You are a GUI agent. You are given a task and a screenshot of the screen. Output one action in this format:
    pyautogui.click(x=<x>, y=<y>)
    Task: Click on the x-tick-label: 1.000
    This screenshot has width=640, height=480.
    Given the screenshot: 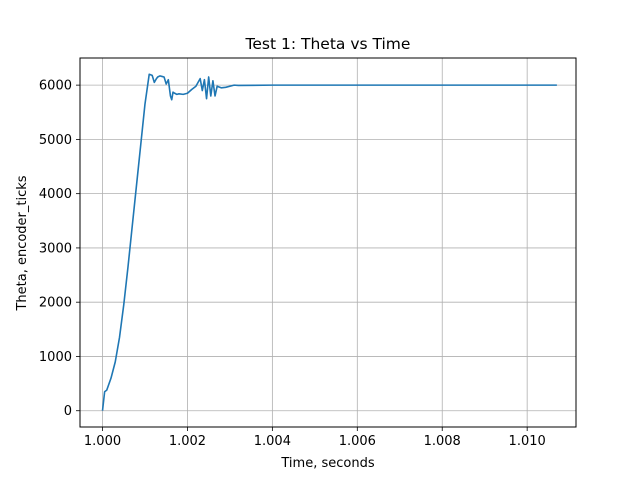 What is the action you would take?
    pyautogui.click(x=102, y=441)
    